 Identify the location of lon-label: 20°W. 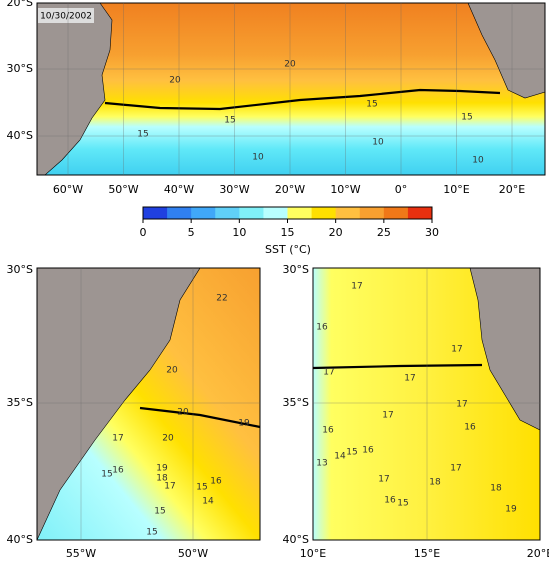
(290, 189).